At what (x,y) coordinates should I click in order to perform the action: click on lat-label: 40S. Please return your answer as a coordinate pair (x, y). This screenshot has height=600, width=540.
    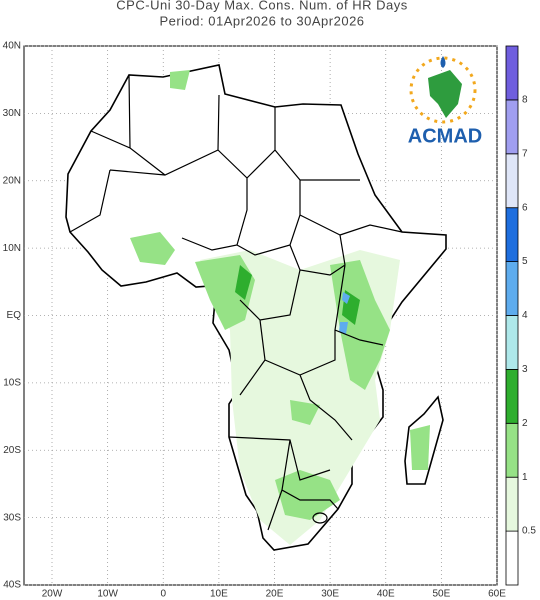
    Looking at the image, I should click on (12, 585).